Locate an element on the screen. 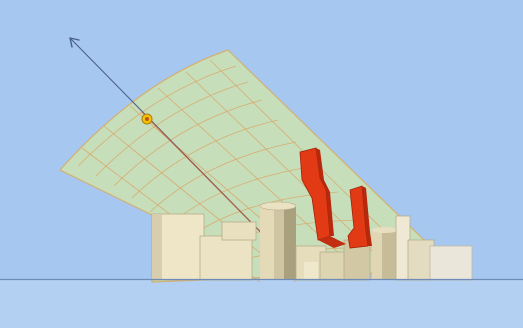 This screenshot has height=328, width=523. ground-area is located at coordinates (261, 303).